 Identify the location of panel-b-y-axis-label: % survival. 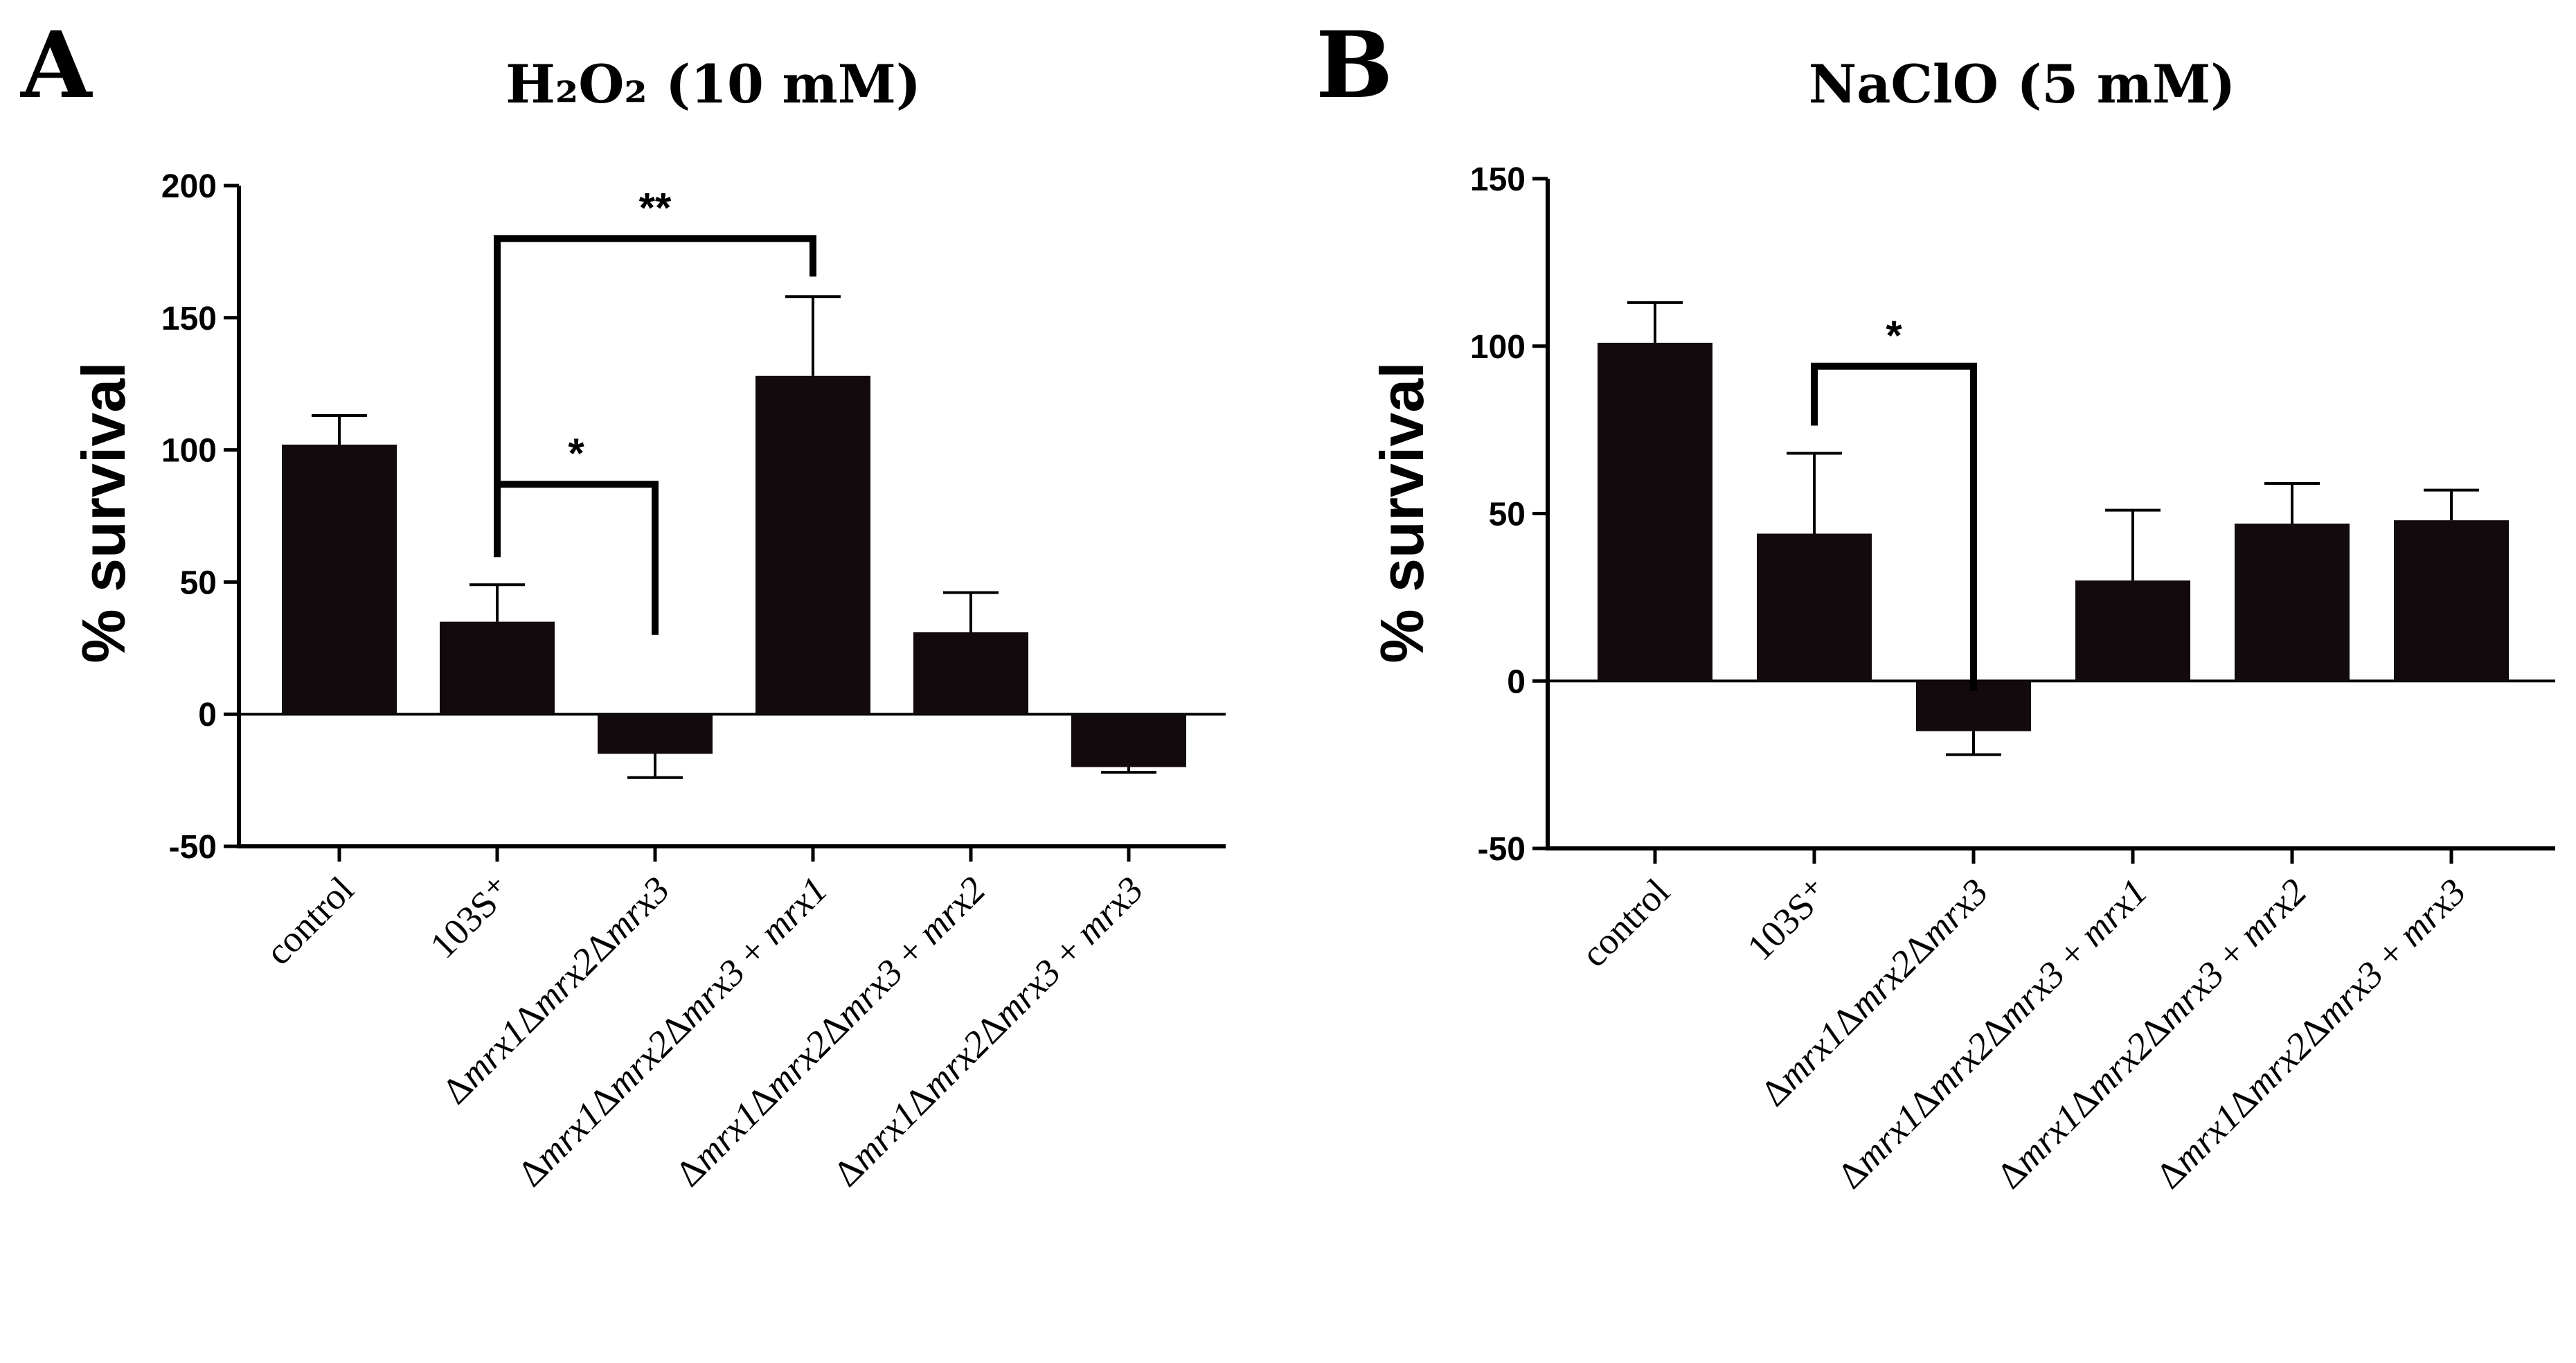
(1402, 512).